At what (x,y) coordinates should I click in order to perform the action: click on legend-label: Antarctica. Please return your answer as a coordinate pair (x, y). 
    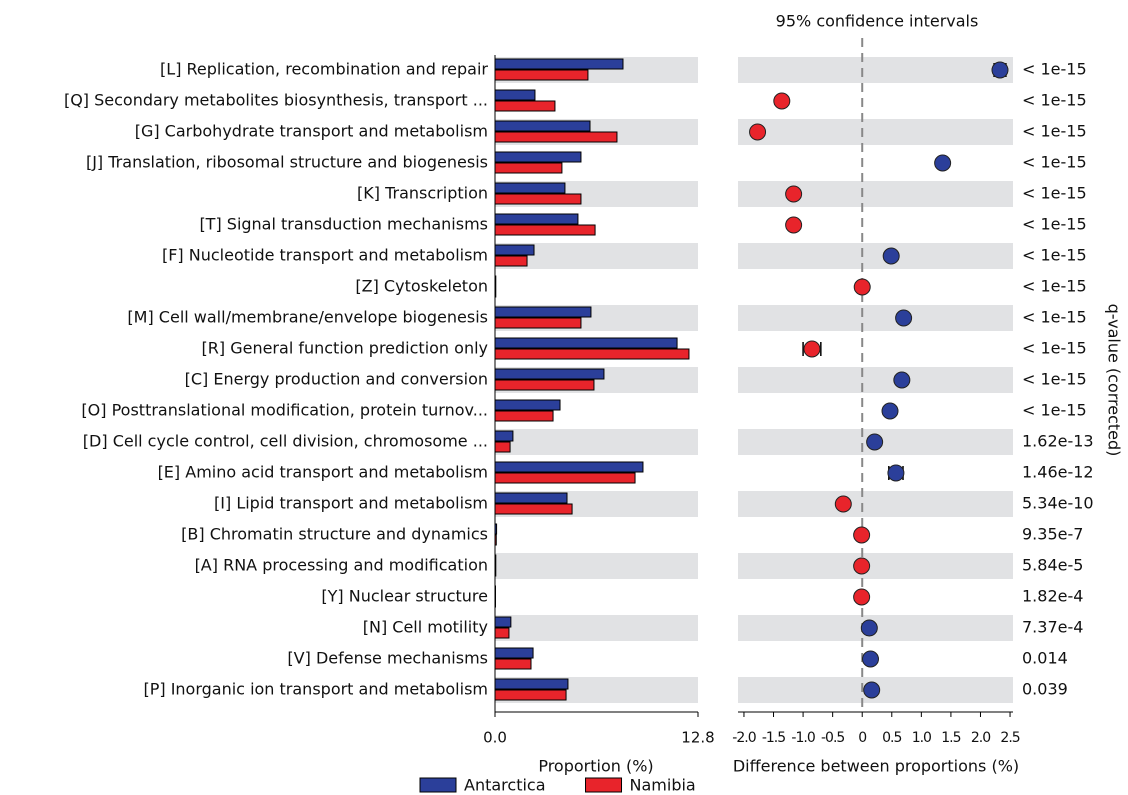
    Looking at the image, I should click on (505, 785).